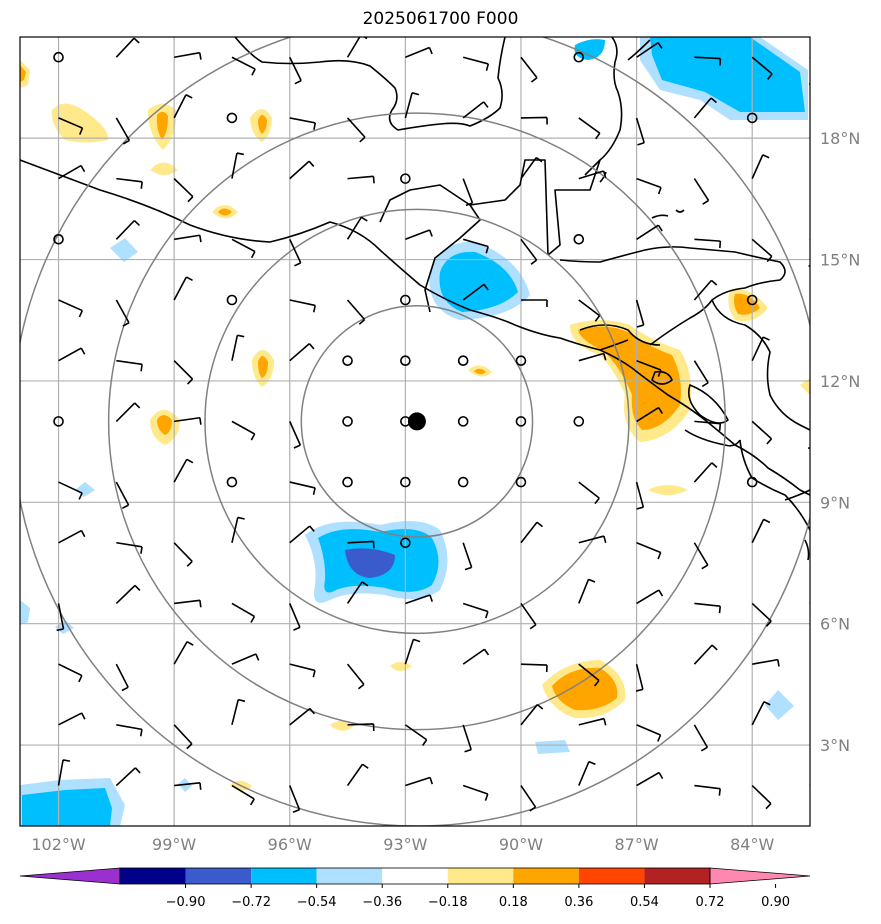  What do you see at coordinates (415, 876) in the screenshot?
I see `colorbar-frame` at bounding box center [415, 876].